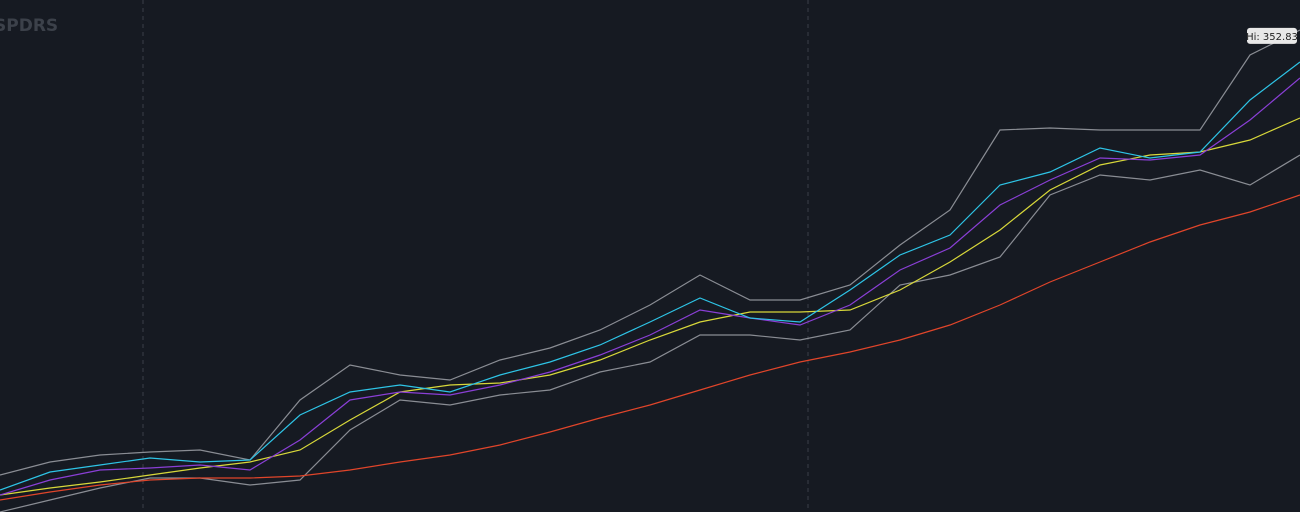 This screenshot has width=1300, height=512. I want to click on high-label: Hi: 352.83, so click(1272, 35).